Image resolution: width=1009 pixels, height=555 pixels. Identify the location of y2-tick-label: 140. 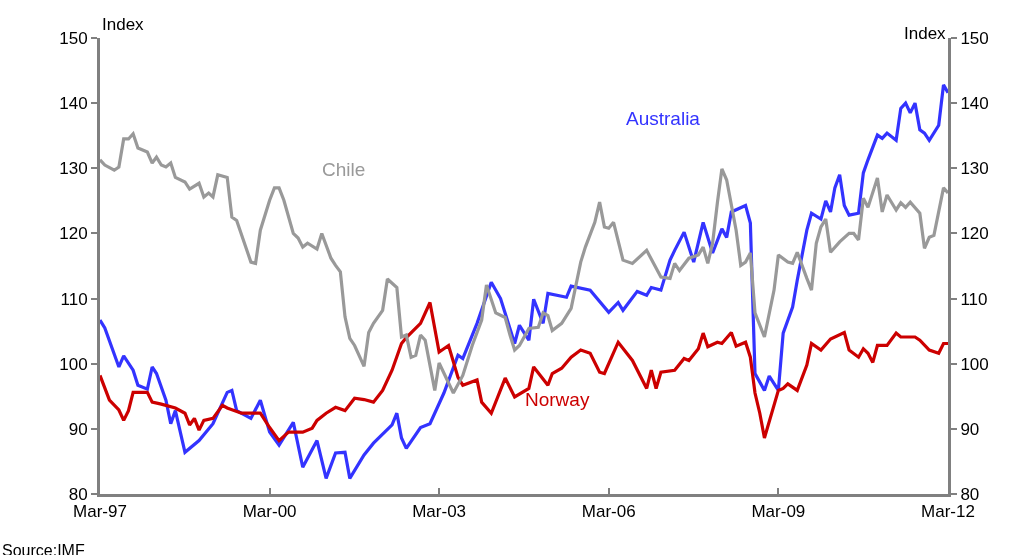
(974, 104).